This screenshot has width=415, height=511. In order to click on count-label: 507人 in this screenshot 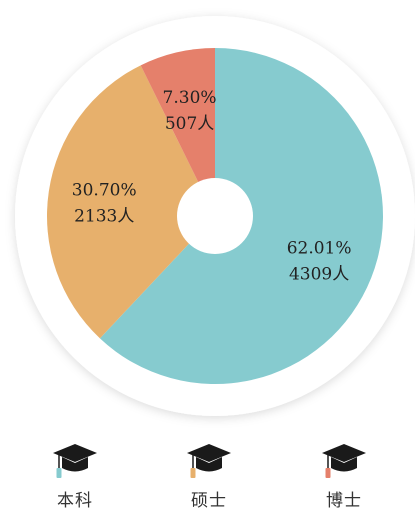, I will do `click(189, 124)`.